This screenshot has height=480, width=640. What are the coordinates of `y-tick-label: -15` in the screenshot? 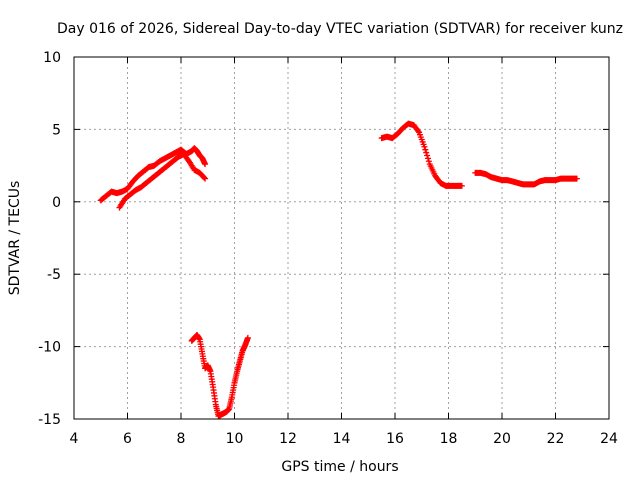 It's located at (49, 420).